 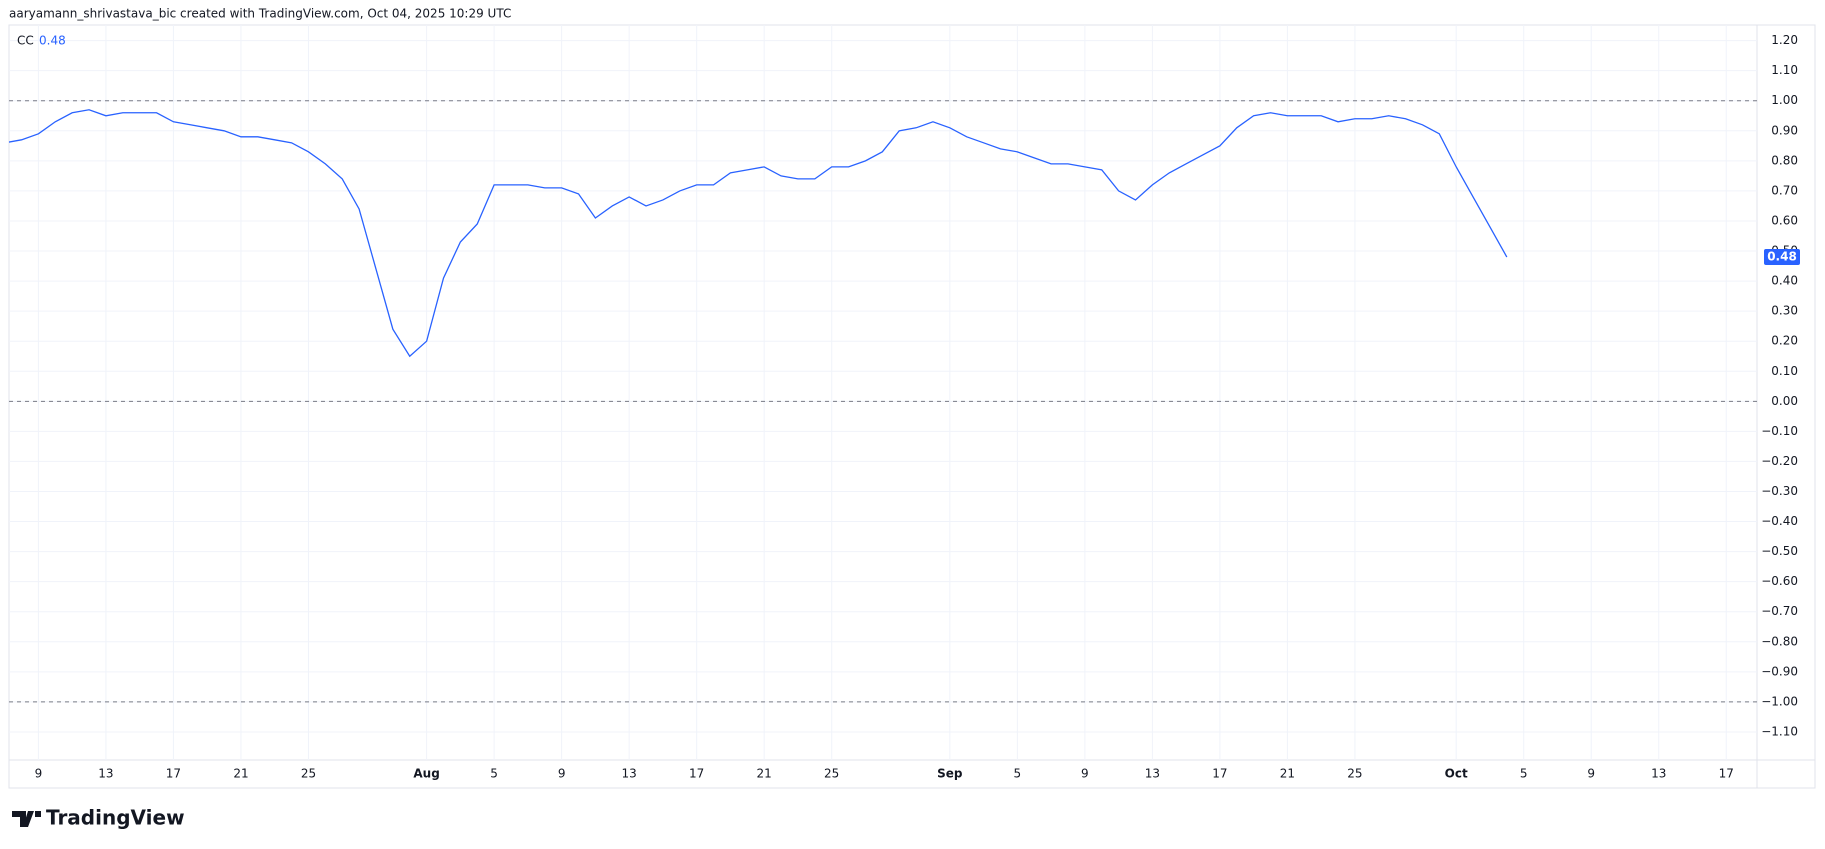 What do you see at coordinates (1784, 160) in the screenshot?
I see `y-tick-label: 0.80` at bounding box center [1784, 160].